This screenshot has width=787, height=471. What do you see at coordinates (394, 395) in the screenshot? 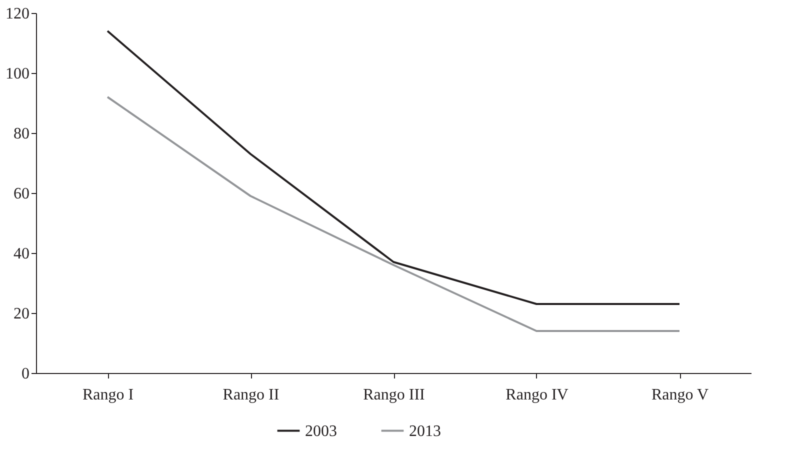
I see `x-tick-label: Rango III` at bounding box center [394, 395].